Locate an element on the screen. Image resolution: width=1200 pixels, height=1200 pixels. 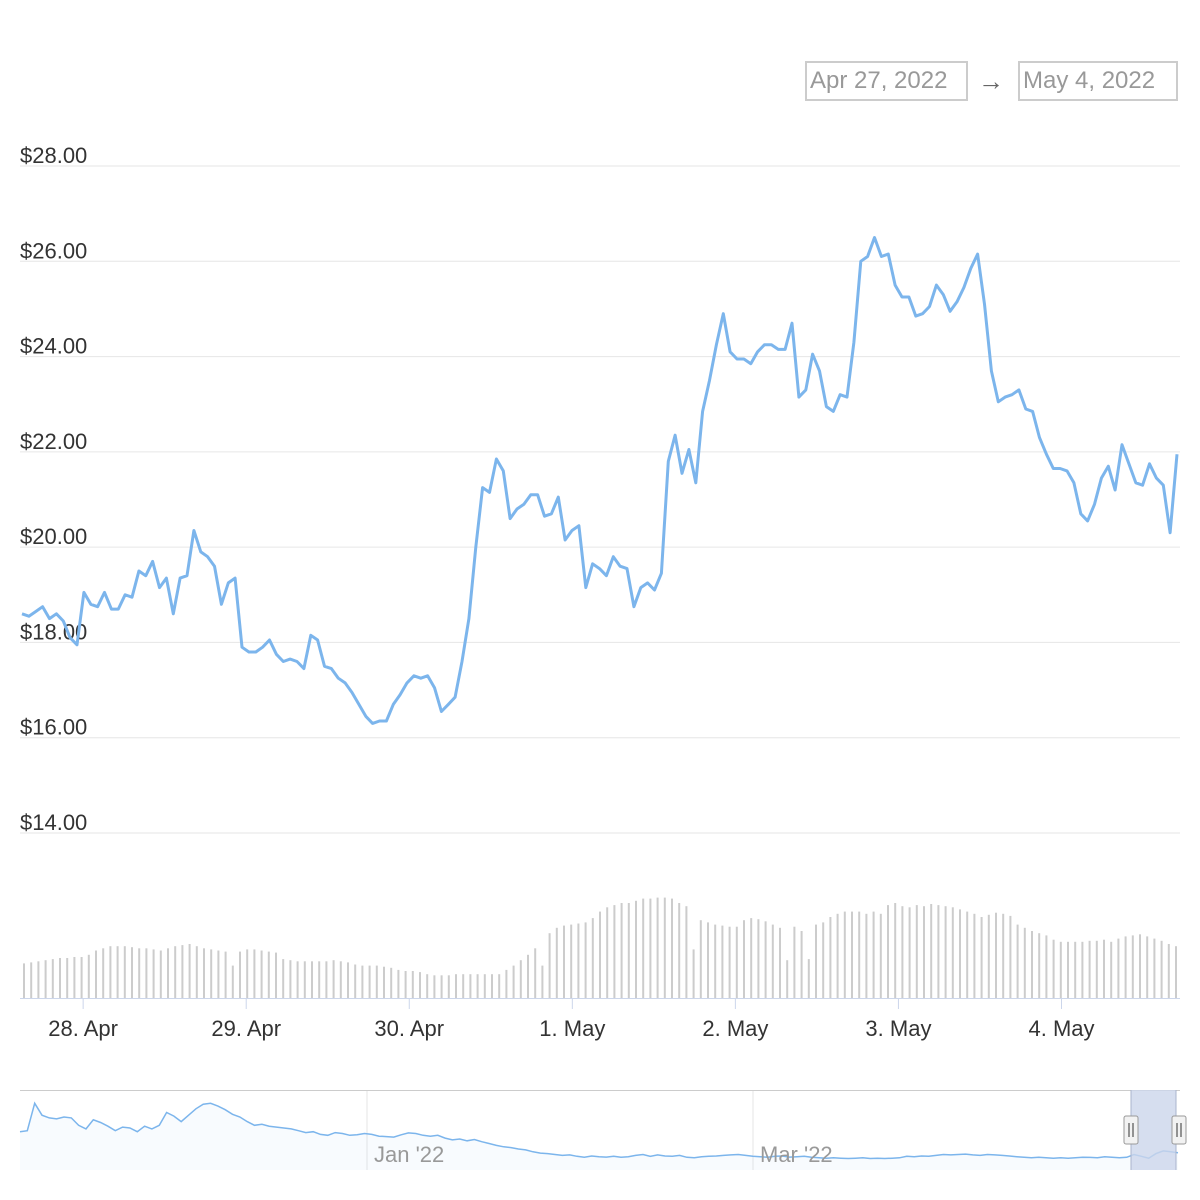
x-tick-label: 28. Apr is located at coordinates (83, 1028).